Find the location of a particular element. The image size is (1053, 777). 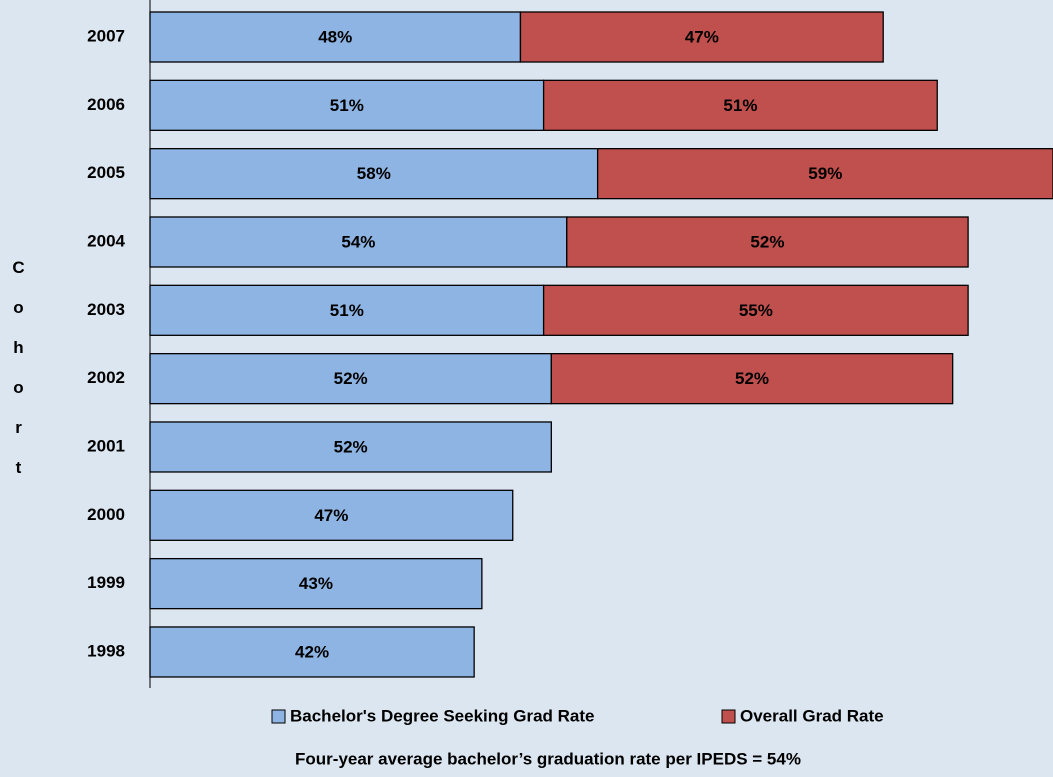

y-tick-label: 2006 is located at coordinates (106, 104).